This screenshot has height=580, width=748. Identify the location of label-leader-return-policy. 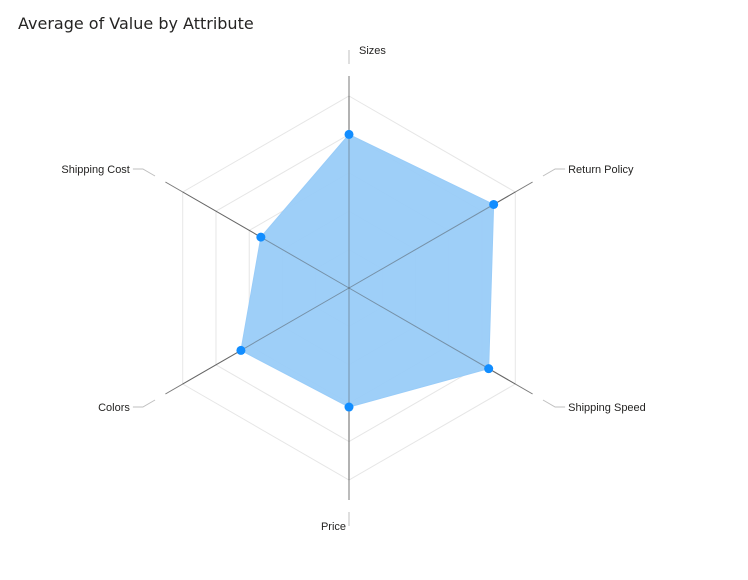
(554, 172).